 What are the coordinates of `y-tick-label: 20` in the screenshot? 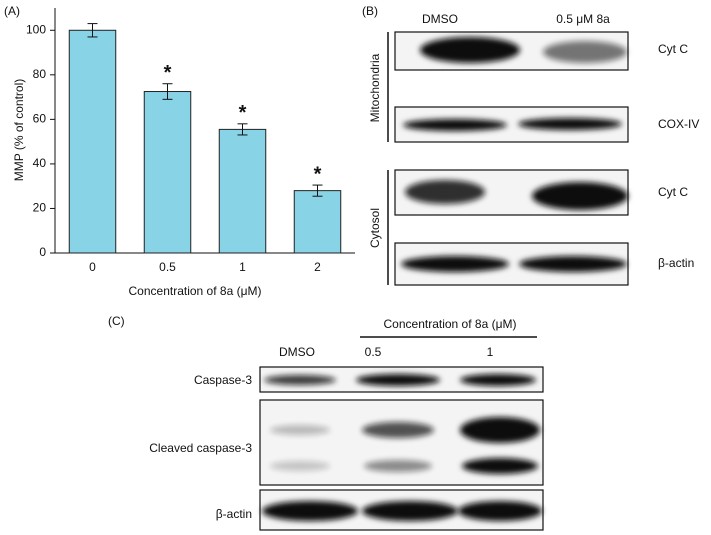 It's located at (40, 208).